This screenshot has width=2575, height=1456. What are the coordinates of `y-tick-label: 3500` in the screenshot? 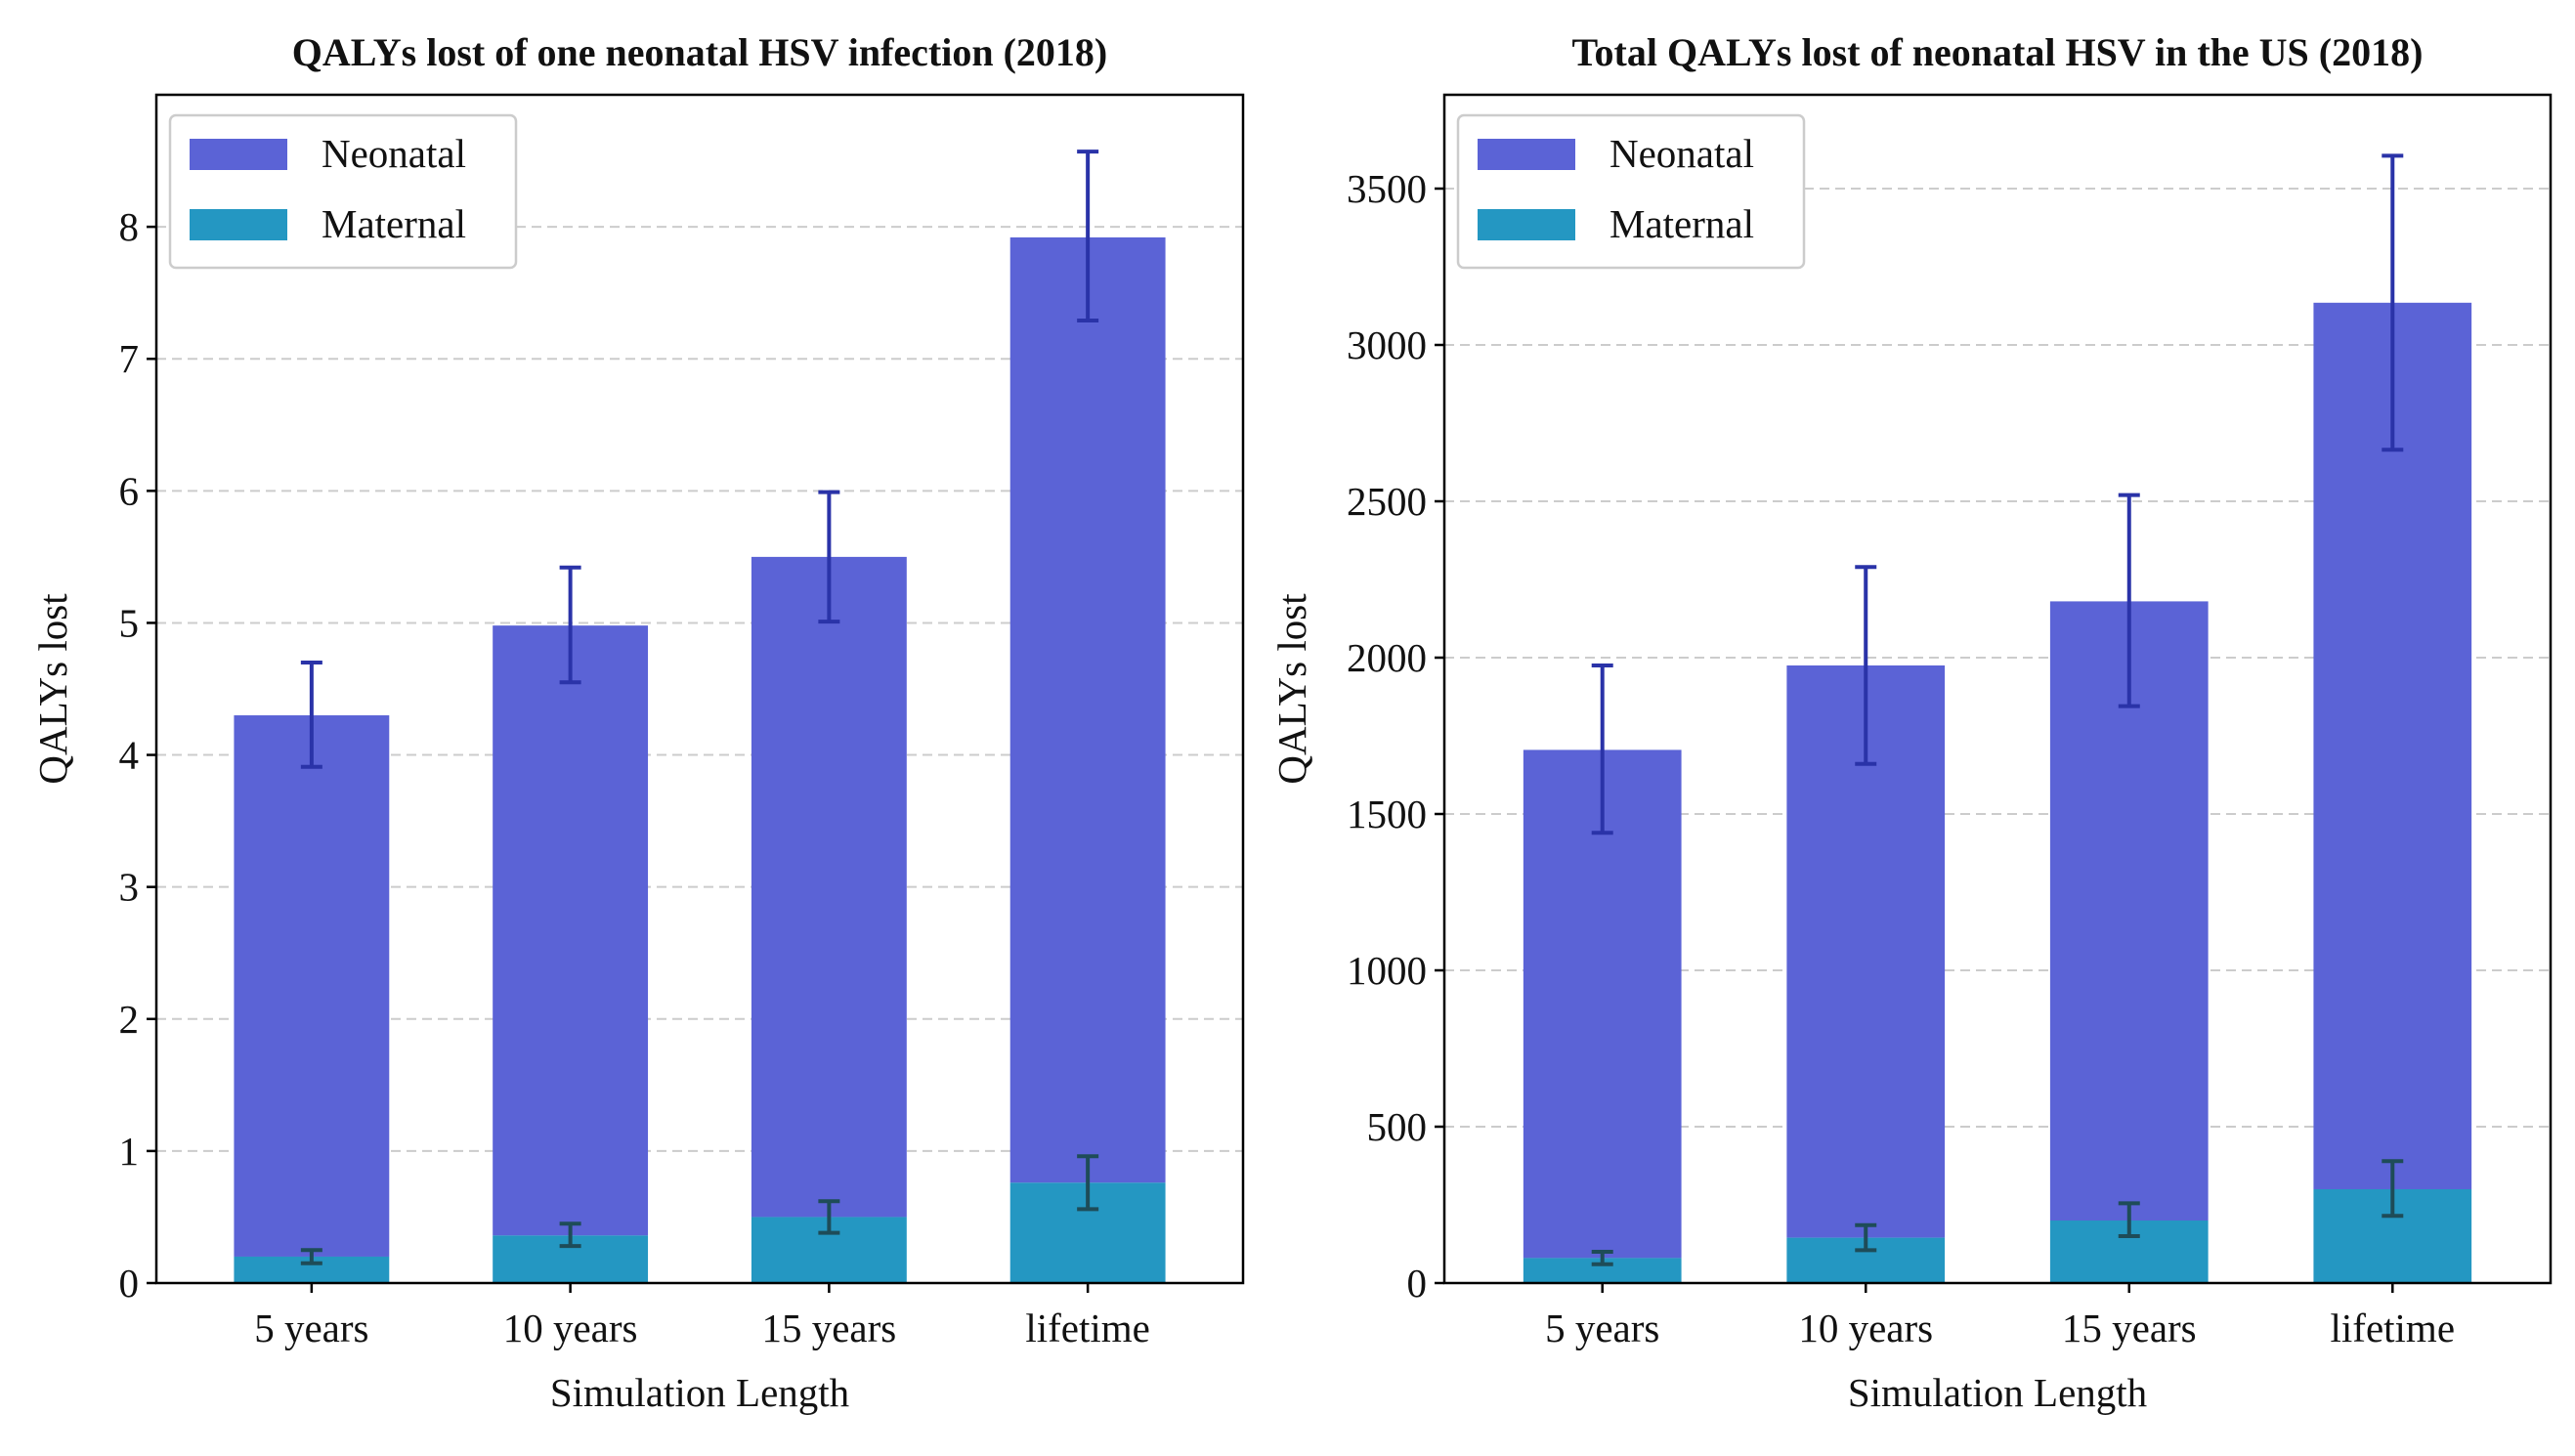 It's located at (1387, 188).